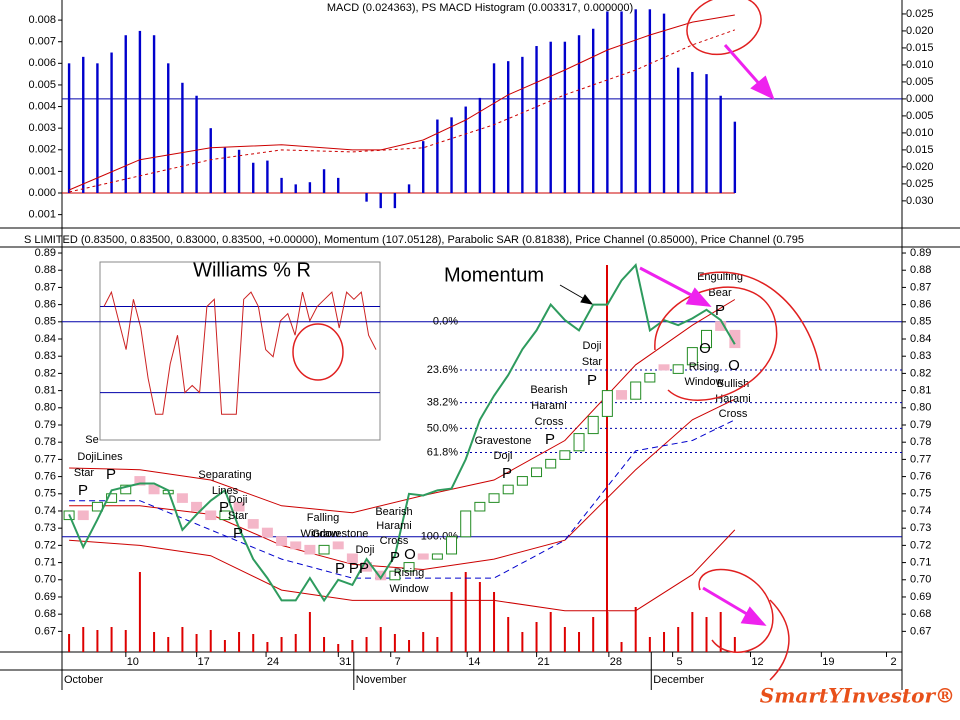 The image size is (960, 720). What do you see at coordinates (720, 293) in the screenshot?
I see `pattern-label: Bear` at bounding box center [720, 293].